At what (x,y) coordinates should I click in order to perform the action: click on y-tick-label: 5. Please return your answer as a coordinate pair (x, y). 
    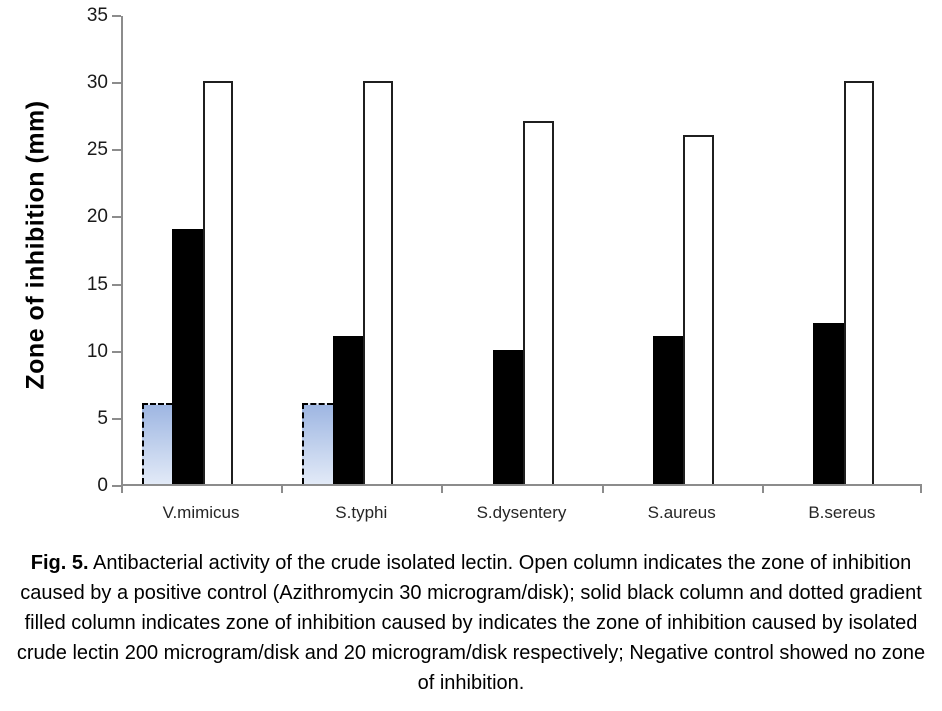
    Looking at the image, I should click on (102, 418).